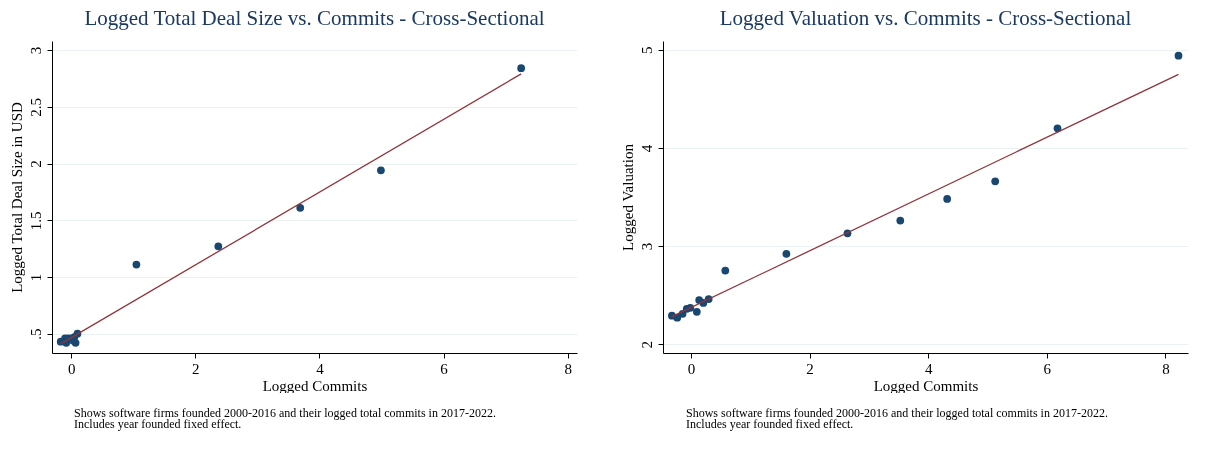  What do you see at coordinates (314, 18) in the screenshot?
I see `chart-title: Logged Total Deal Size vs. Commits - Cross-Sectional` at bounding box center [314, 18].